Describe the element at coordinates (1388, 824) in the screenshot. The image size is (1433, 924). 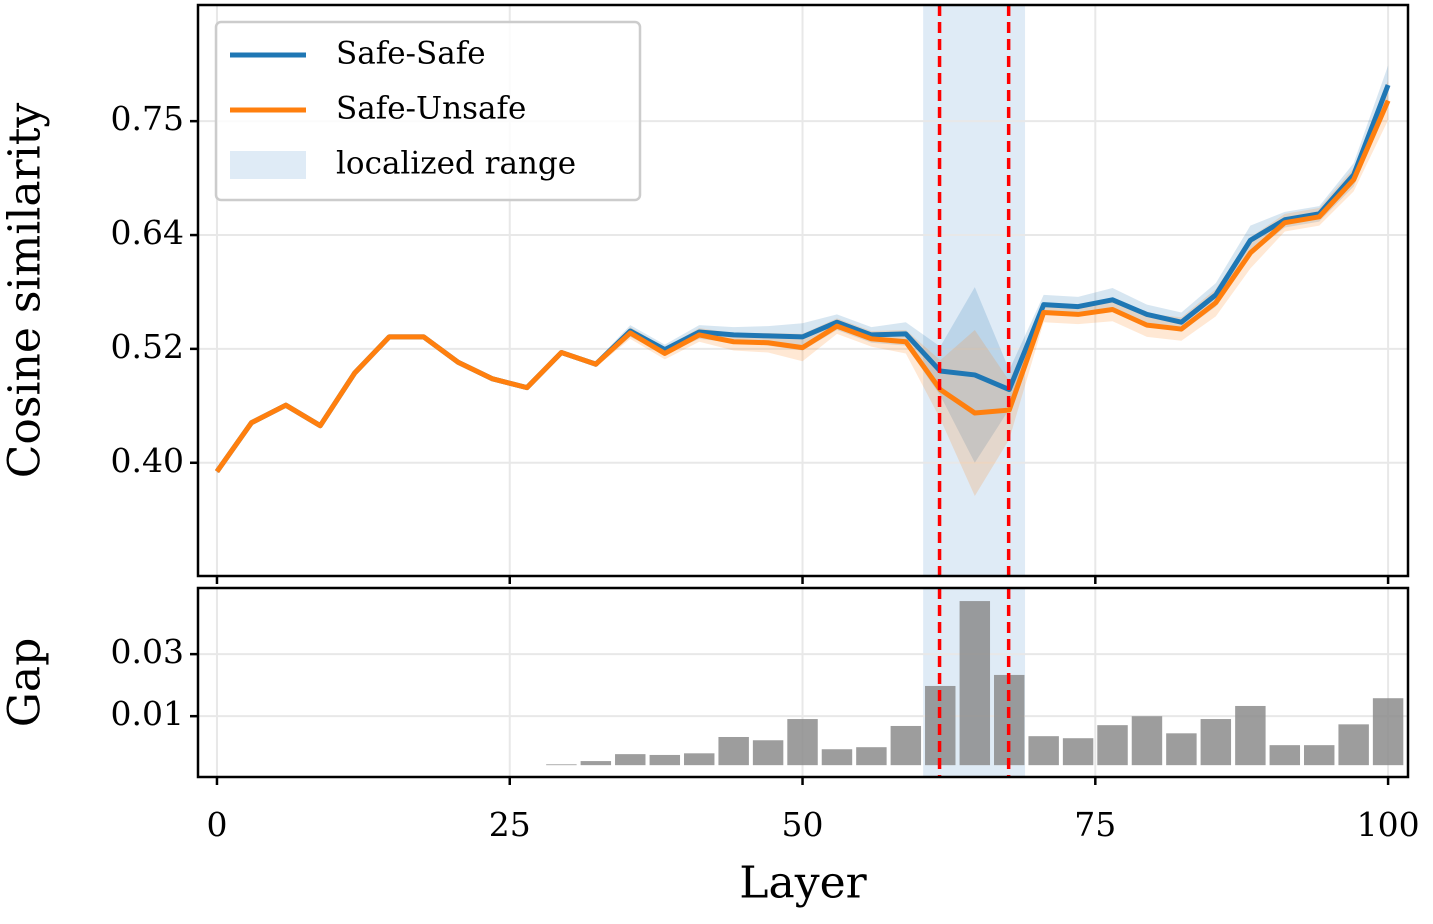
I see `x-tick-label: 100` at that location.